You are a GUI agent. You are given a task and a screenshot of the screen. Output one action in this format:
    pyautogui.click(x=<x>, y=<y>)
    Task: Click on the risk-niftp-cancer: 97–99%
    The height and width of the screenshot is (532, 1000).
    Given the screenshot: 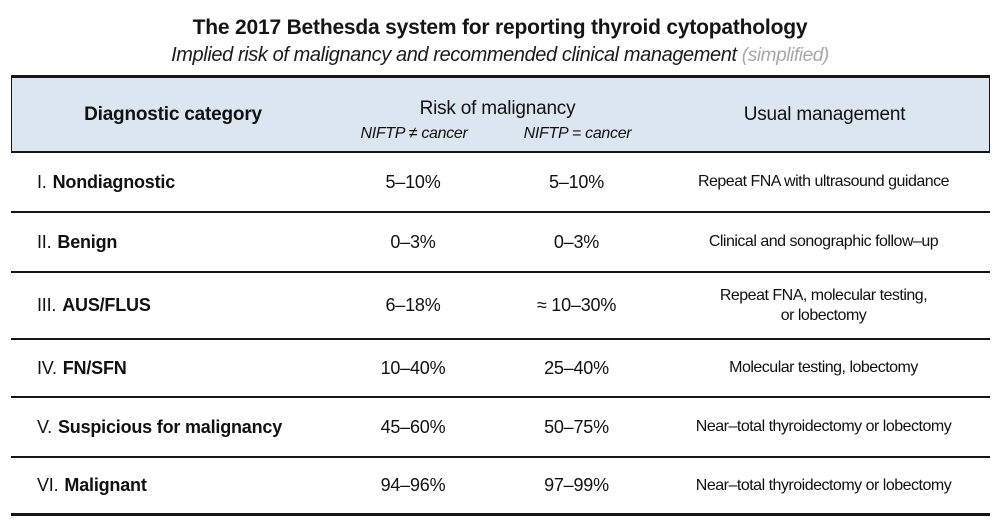 What is the action you would take?
    pyautogui.click(x=576, y=485)
    